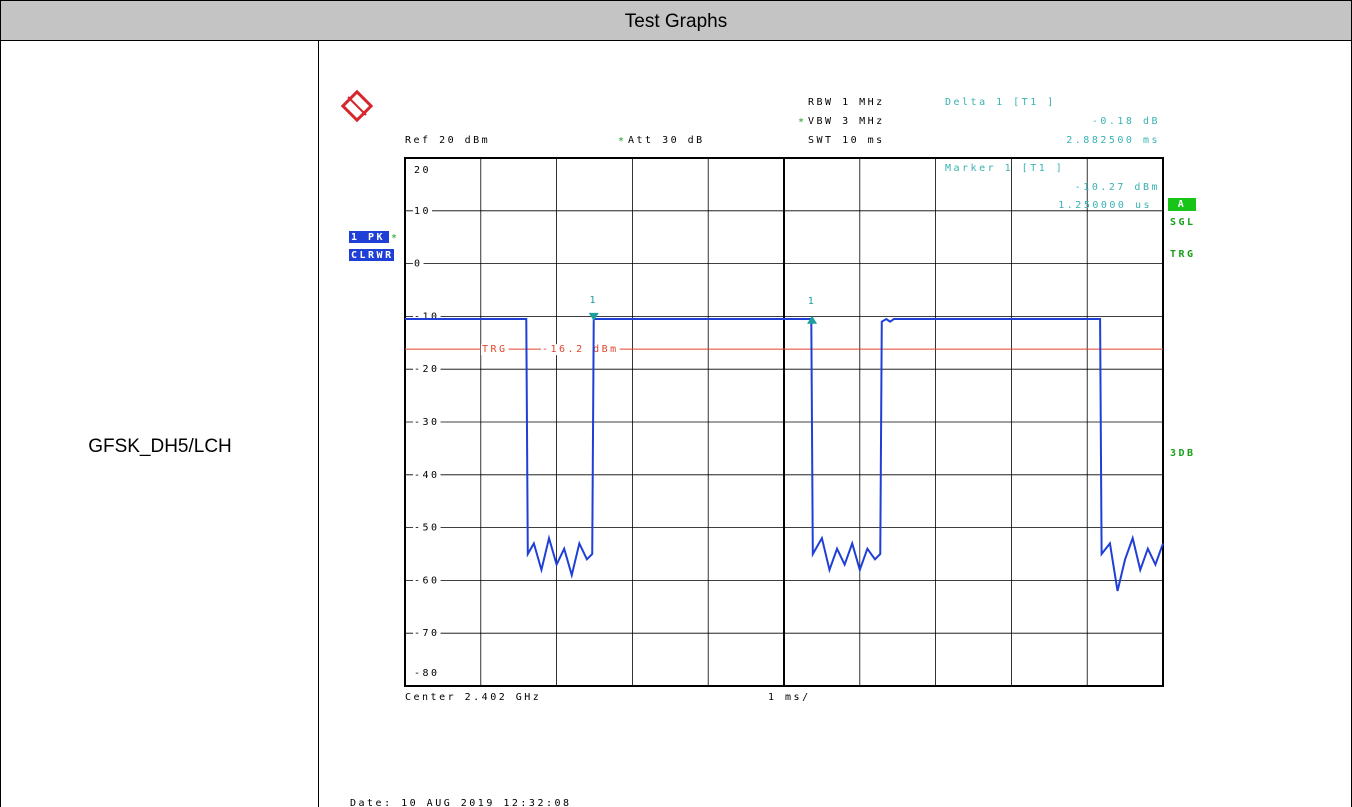  What do you see at coordinates (427, 673) in the screenshot?
I see `y-tick-label: -80` at bounding box center [427, 673].